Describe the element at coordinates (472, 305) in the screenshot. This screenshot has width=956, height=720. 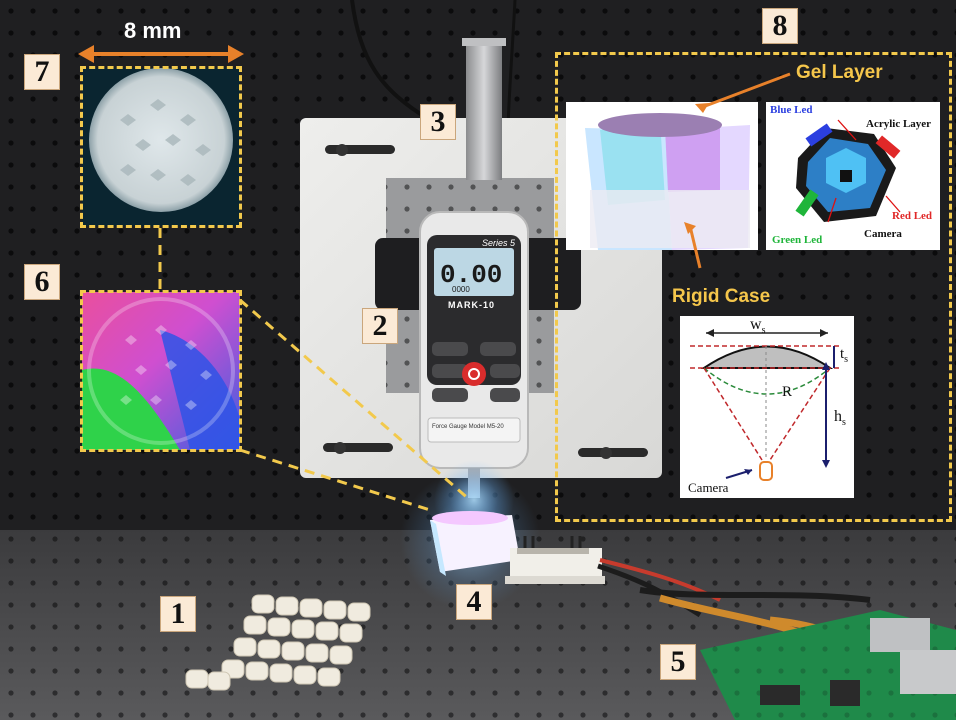
I see `gauge-brand: MARK-10` at that location.